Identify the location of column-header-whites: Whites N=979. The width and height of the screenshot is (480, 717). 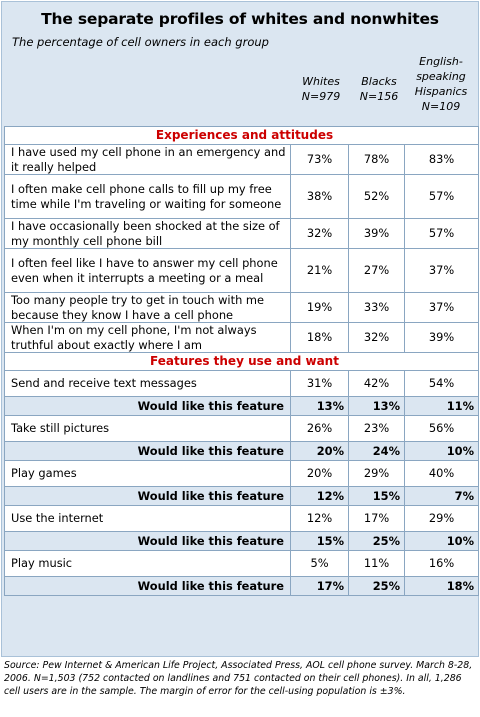
(321, 89).